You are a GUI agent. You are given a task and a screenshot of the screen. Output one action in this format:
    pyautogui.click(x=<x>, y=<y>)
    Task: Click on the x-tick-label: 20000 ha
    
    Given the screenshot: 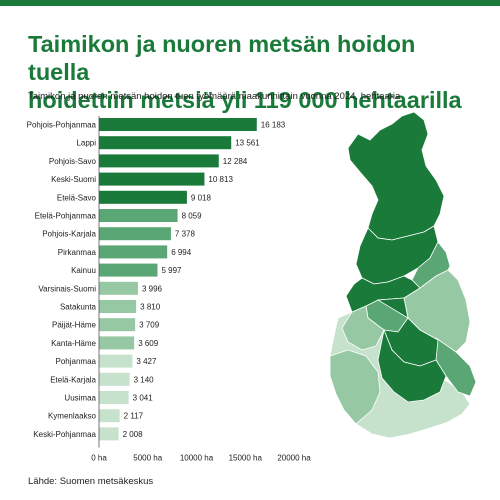 What is the action you would take?
    pyautogui.click(x=294, y=458)
    